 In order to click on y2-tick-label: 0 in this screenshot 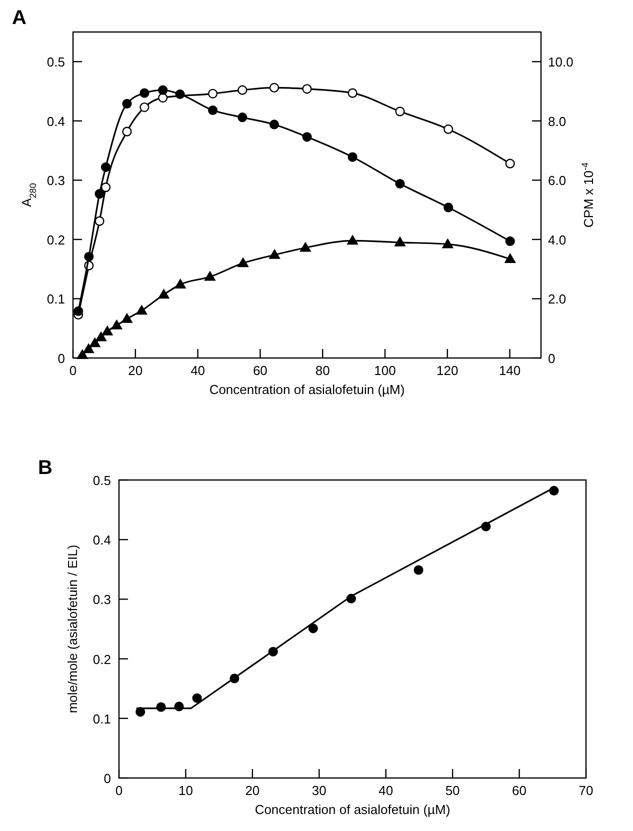, I will do `click(552, 358)`.